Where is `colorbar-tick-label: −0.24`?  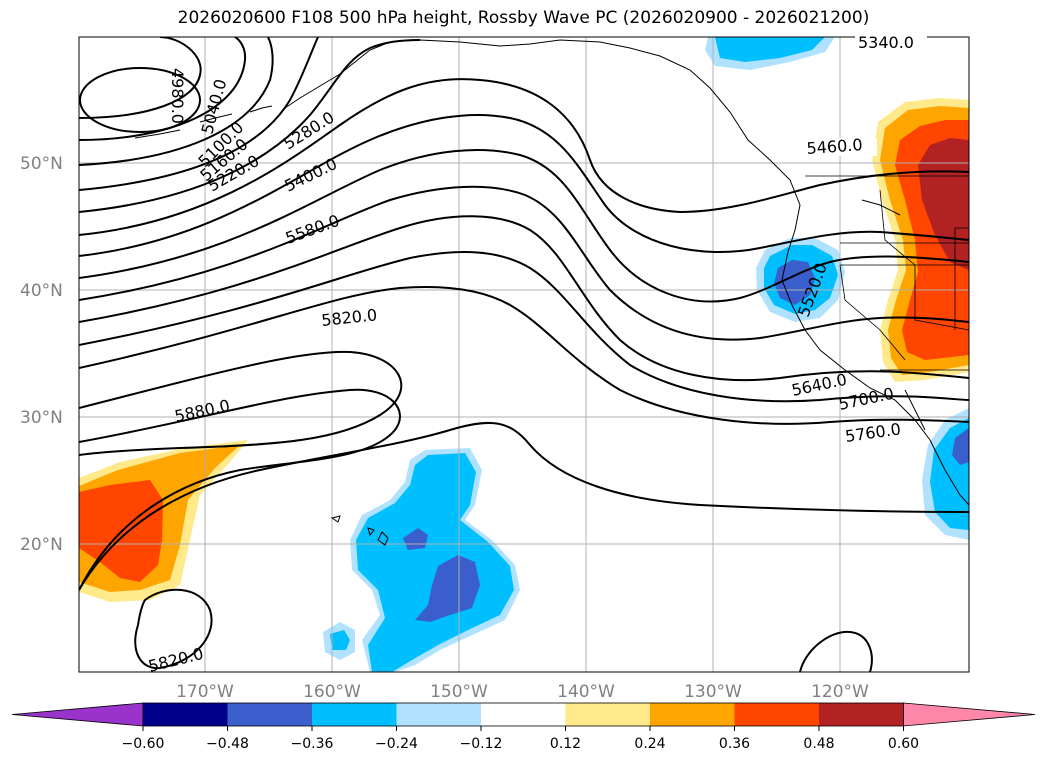
colorbar-tick-label: −0.24 is located at coordinates (396, 744).